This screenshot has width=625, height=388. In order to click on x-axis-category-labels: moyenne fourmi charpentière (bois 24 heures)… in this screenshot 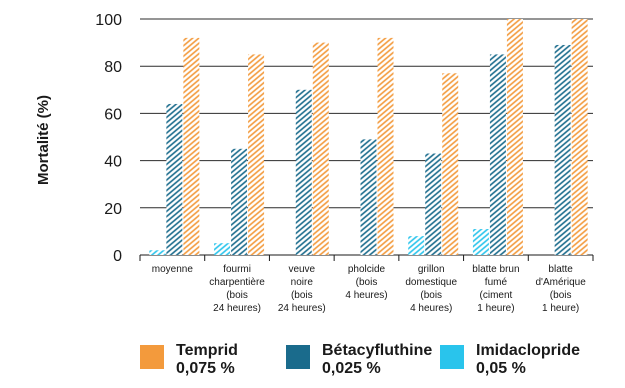, I will do `click(369, 289)`.